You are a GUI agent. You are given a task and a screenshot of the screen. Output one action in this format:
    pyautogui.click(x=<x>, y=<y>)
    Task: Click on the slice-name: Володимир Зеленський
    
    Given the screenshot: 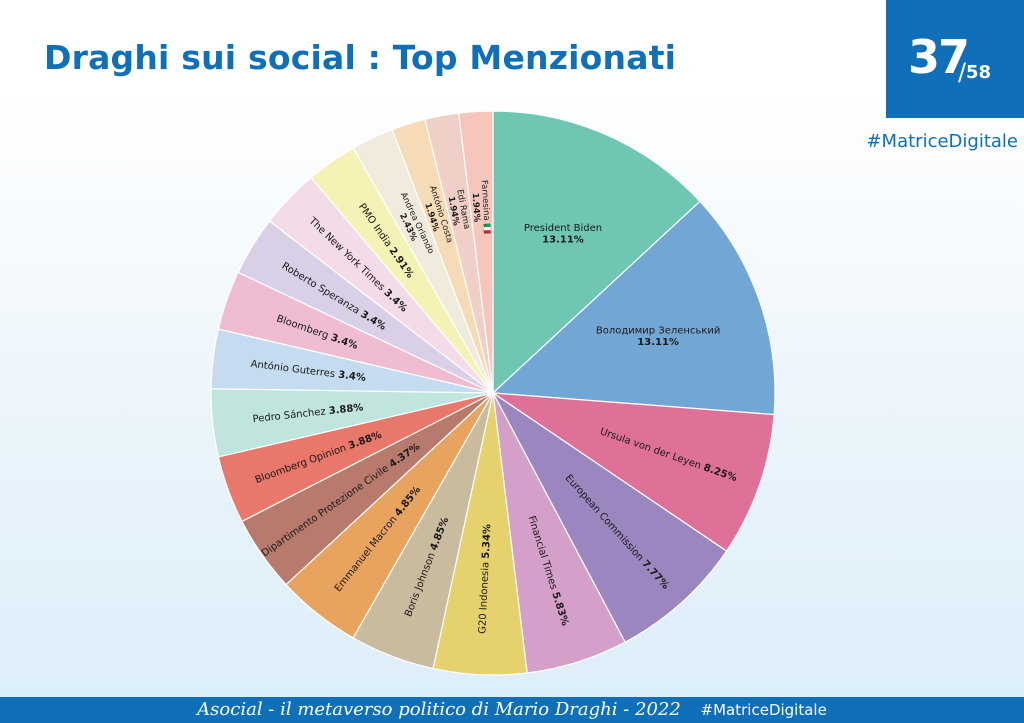 What is the action you would take?
    pyautogui.click(x=658, y=331)
    